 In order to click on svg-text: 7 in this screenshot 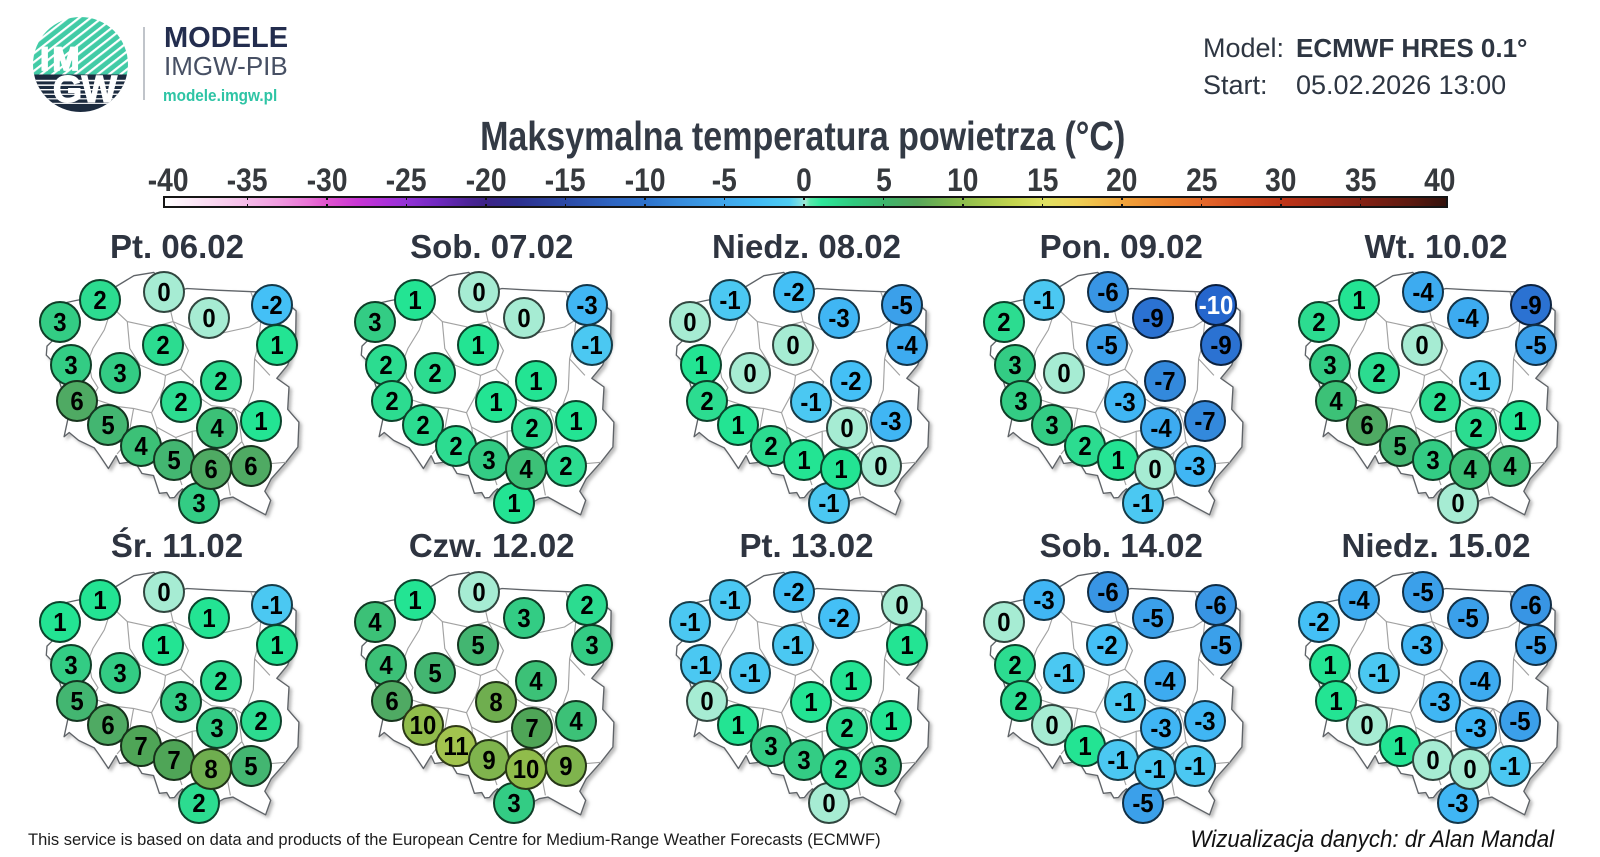, I will do `click(173, 760)`.